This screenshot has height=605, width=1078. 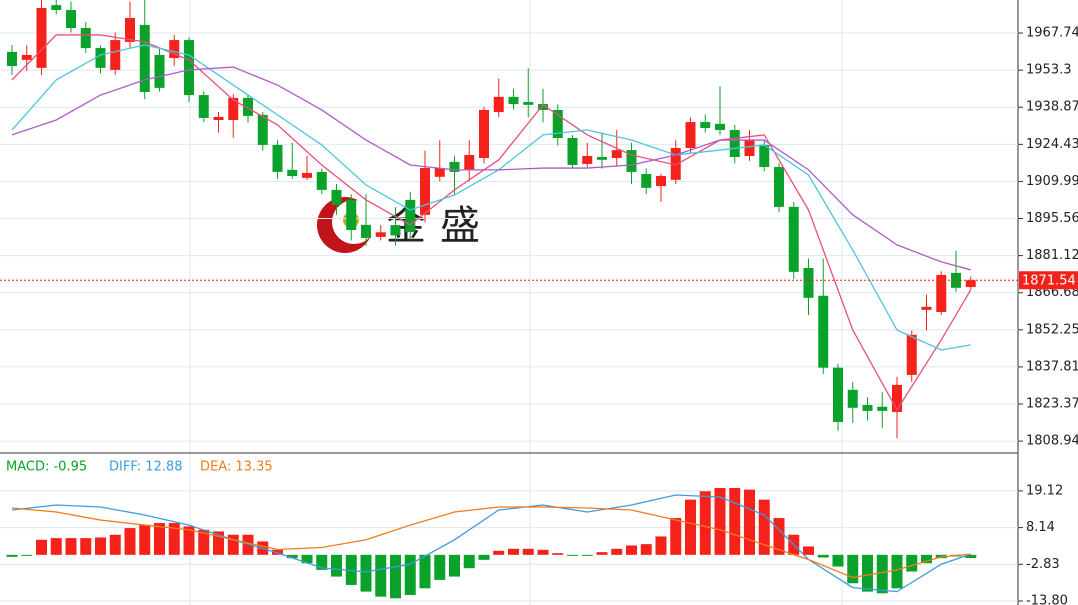 What do you see at coordinates (46, 467) in the screenshot?
I see `legend-label: MACD: -0.95` at bounding box center [46, 467].